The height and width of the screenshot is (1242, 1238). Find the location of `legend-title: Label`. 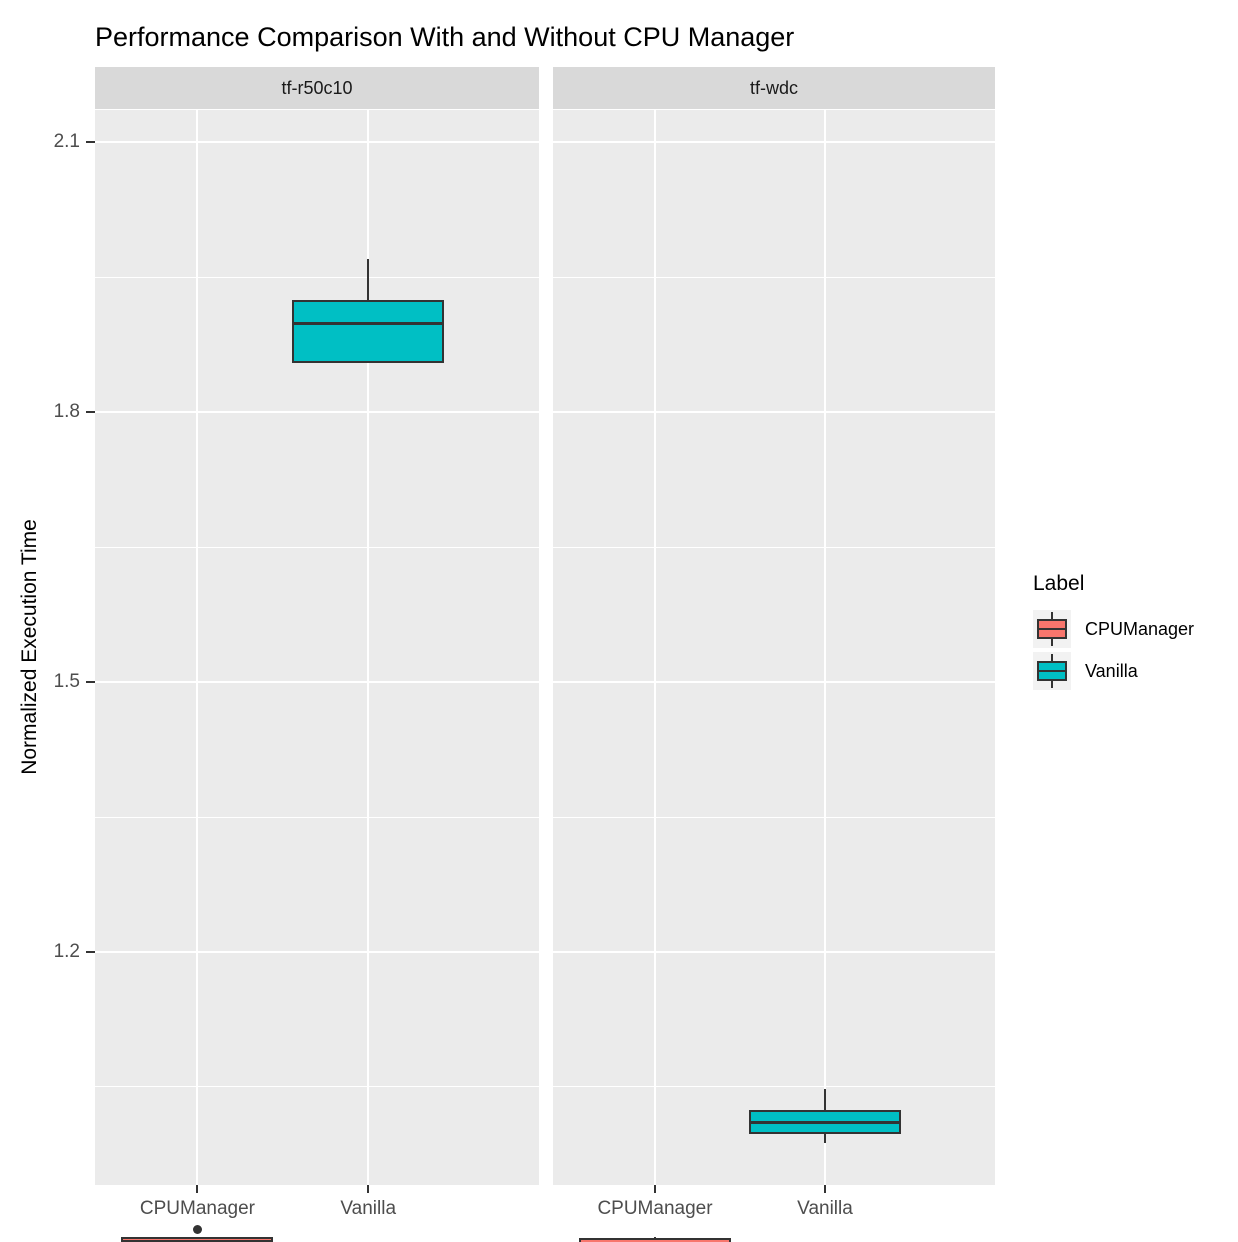

legend-title: Label is located at coordinates (1059, 583).